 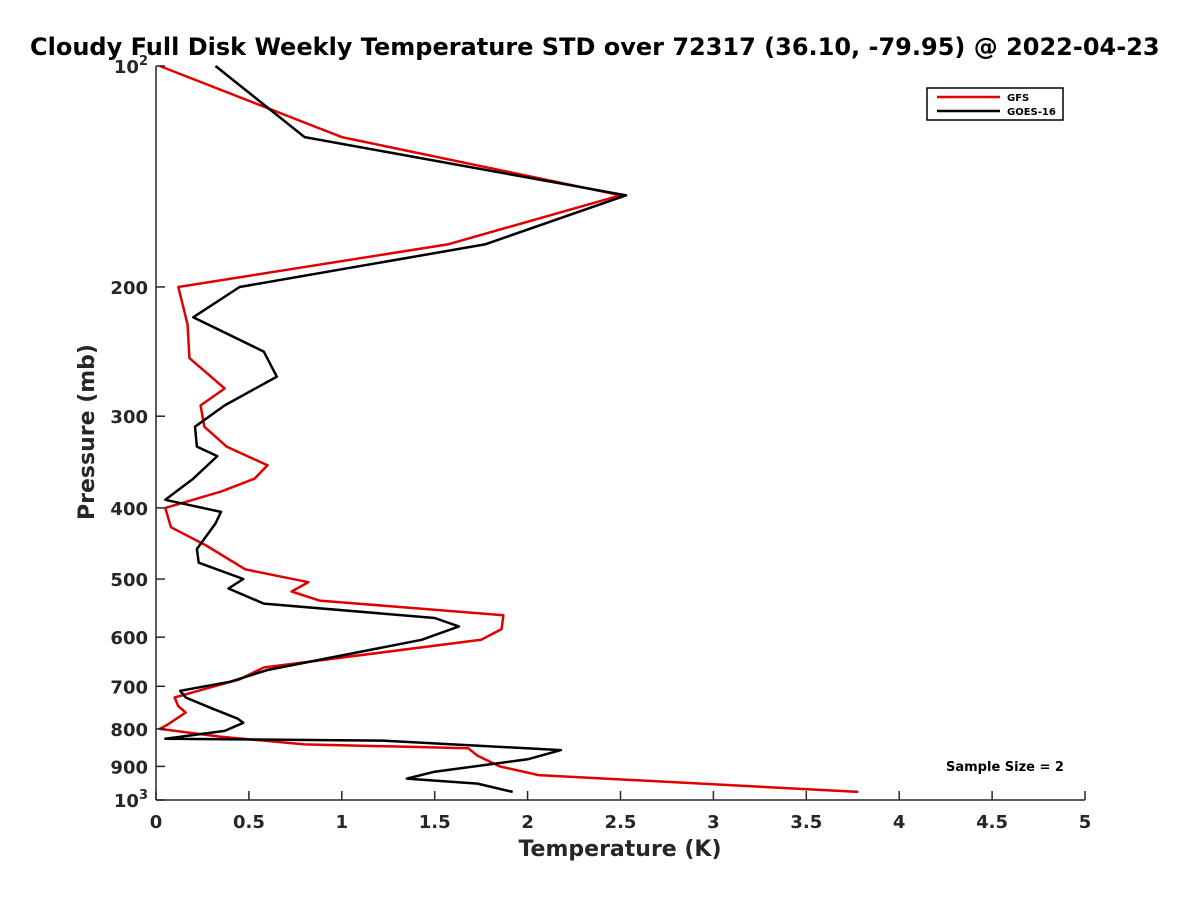 I want to click on x-tick-label: 1.5, so click(x=435, y=822).